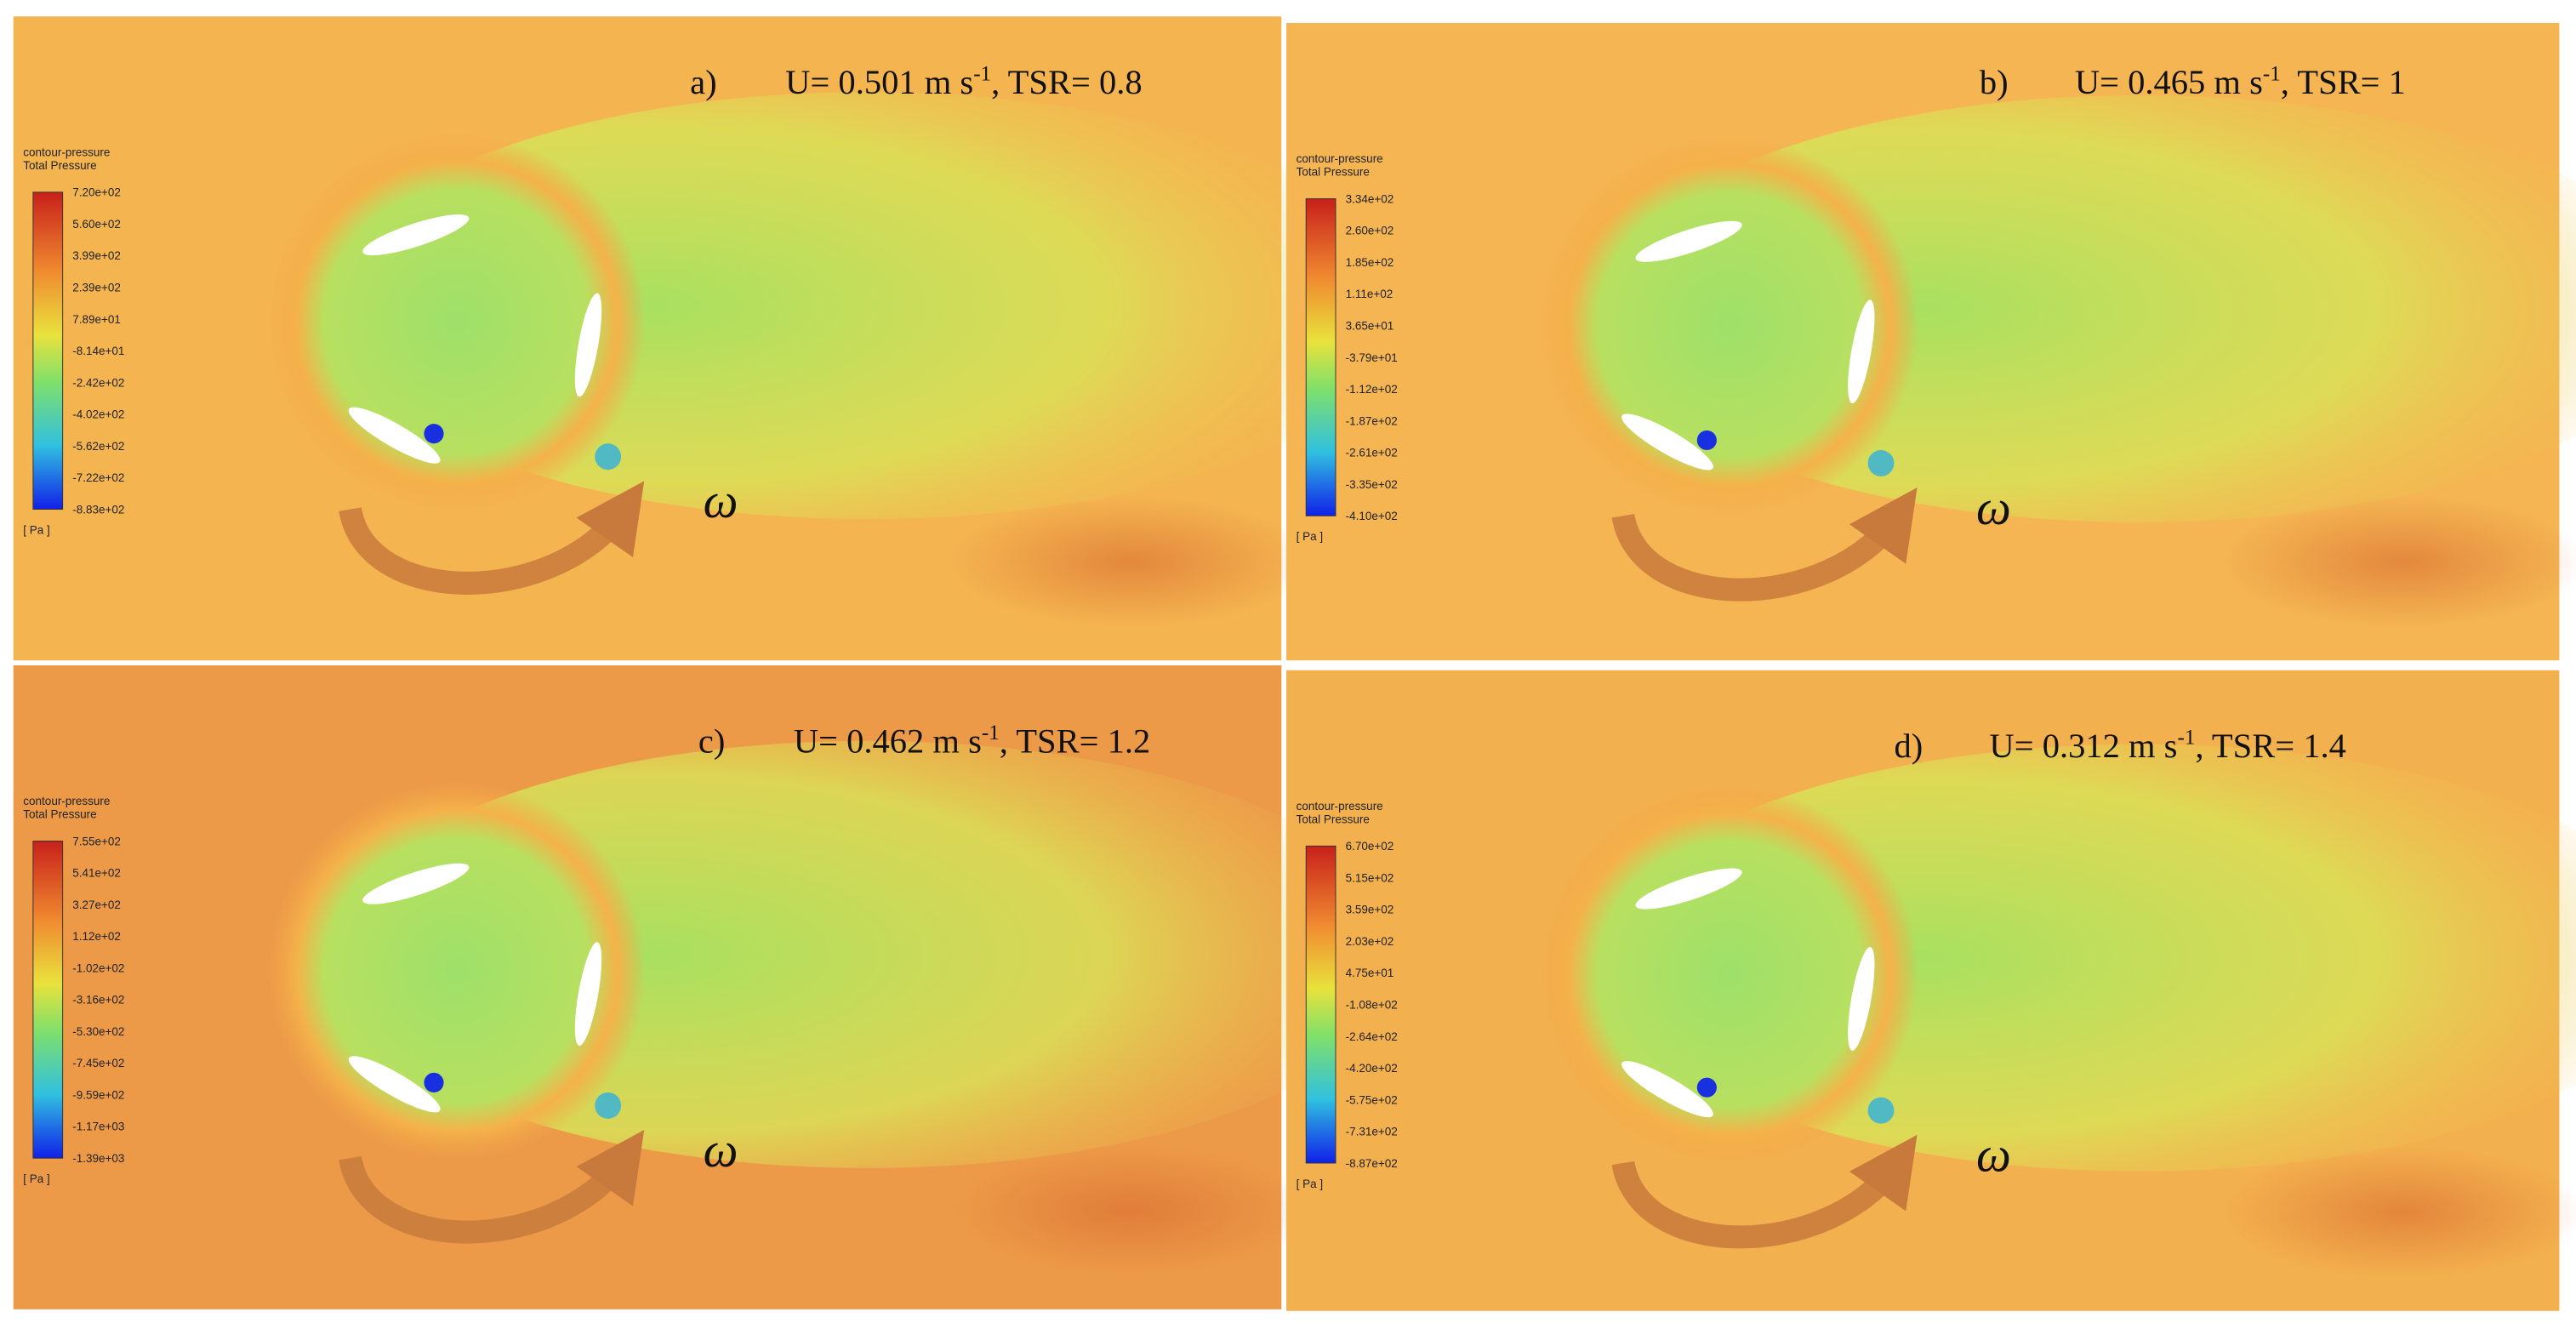 This screenshot has height=1329, width=2576. Describe the element at coordinates (98, 509) in the screenshot. I see `colorbar-tick-label: -8.83e+02` at that location.